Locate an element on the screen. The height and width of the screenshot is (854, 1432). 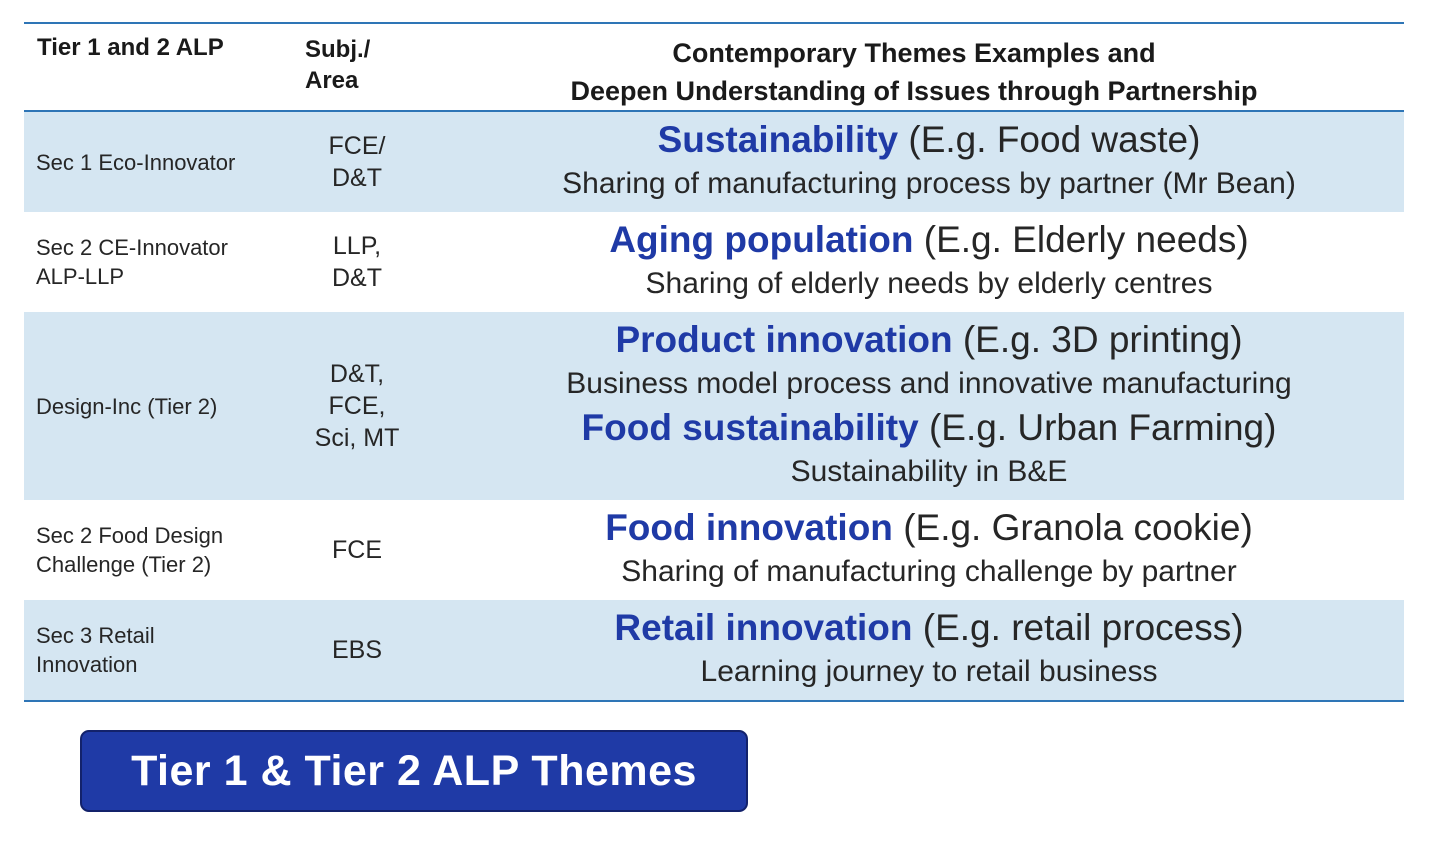
program-cell: Sec 2 CE-Innovator ALP-LLP is located at coordinates (159, 262).